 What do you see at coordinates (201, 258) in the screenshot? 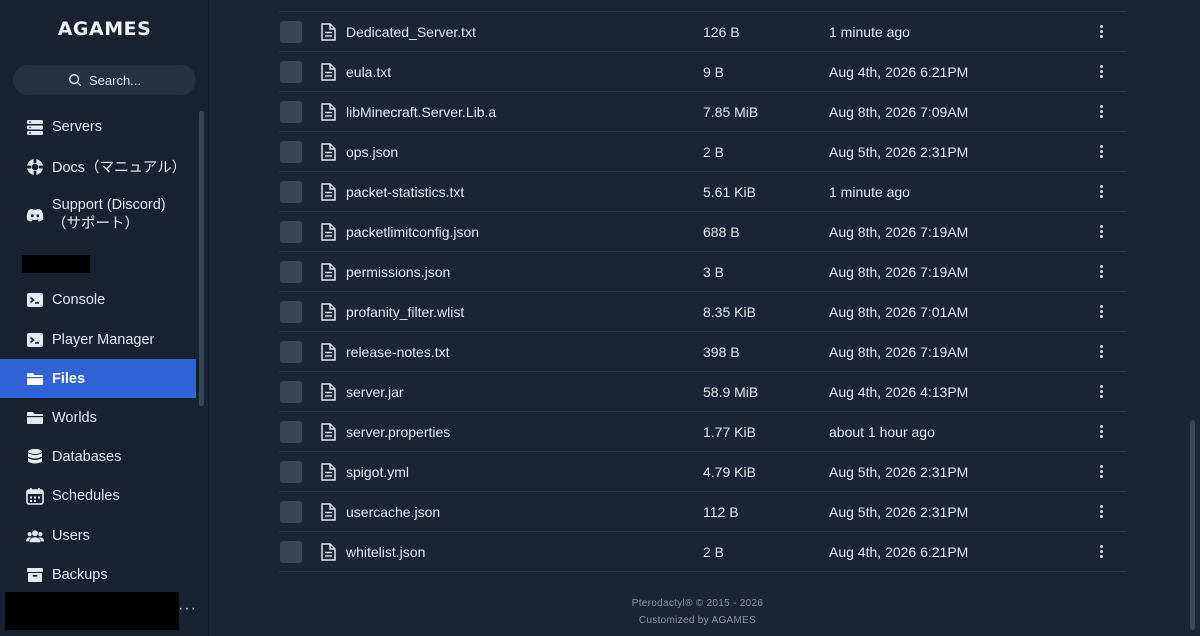
I see `sidebar-scrollbar` at bounding box center [201, 258].